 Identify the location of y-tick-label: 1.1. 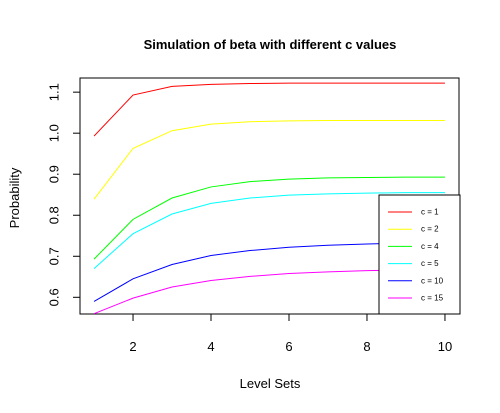
(54, 92).